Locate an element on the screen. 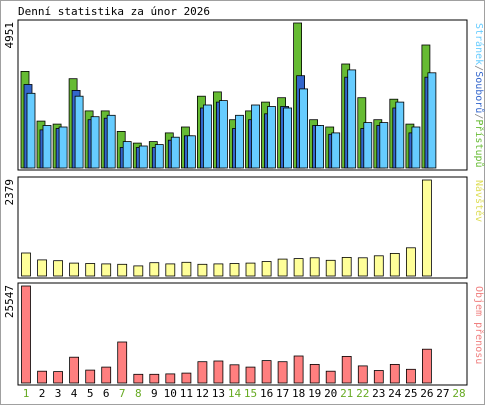  bar-traffic-Stránek-day-4 is located at coordinates (79, 132).